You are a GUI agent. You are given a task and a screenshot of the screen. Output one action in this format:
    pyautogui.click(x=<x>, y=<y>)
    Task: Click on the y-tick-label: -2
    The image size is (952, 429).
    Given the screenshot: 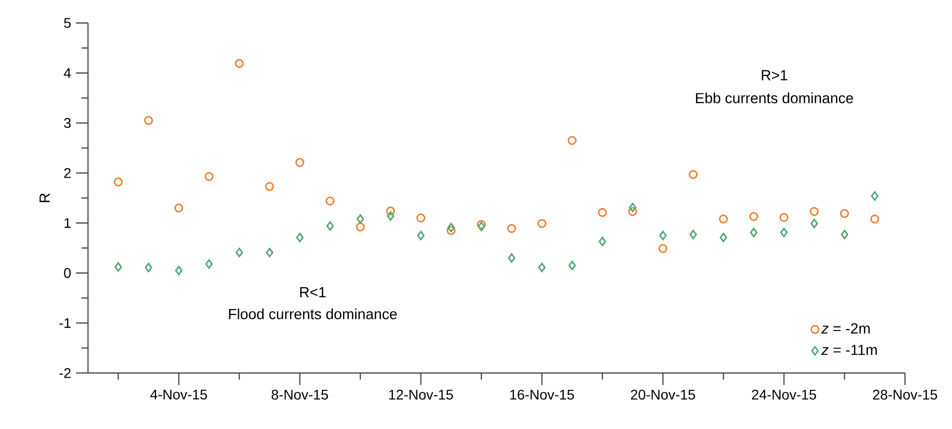 What is the action you would take?
    pyautogui.click(x=65, y=373)
    